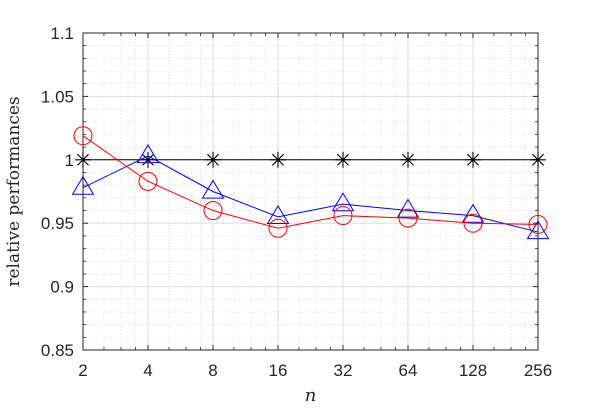 This screenshot has height=413, width=591. What do you see at coordinates (82, 370) in the screenshot?
I see `x-tick-label: 2` at bounding box center [82, 370].